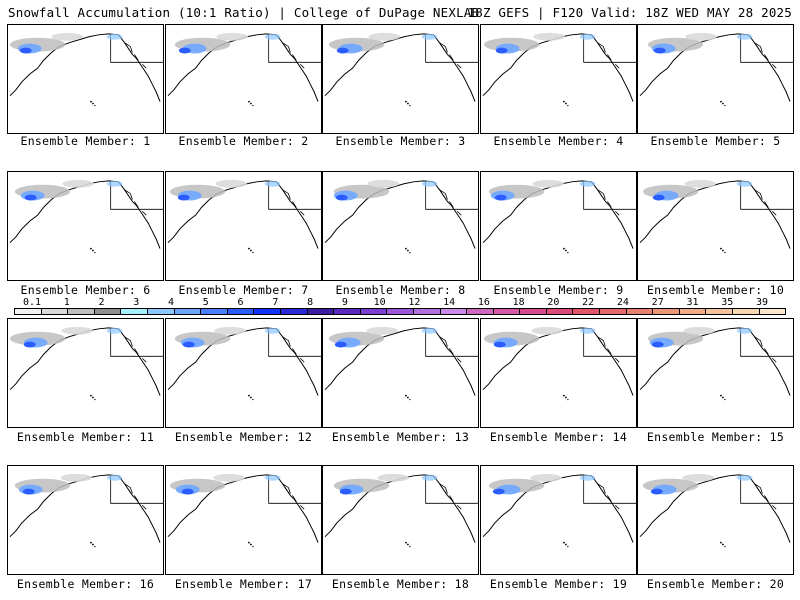  I want to click on colorbar-swatches, so click(400, 311).